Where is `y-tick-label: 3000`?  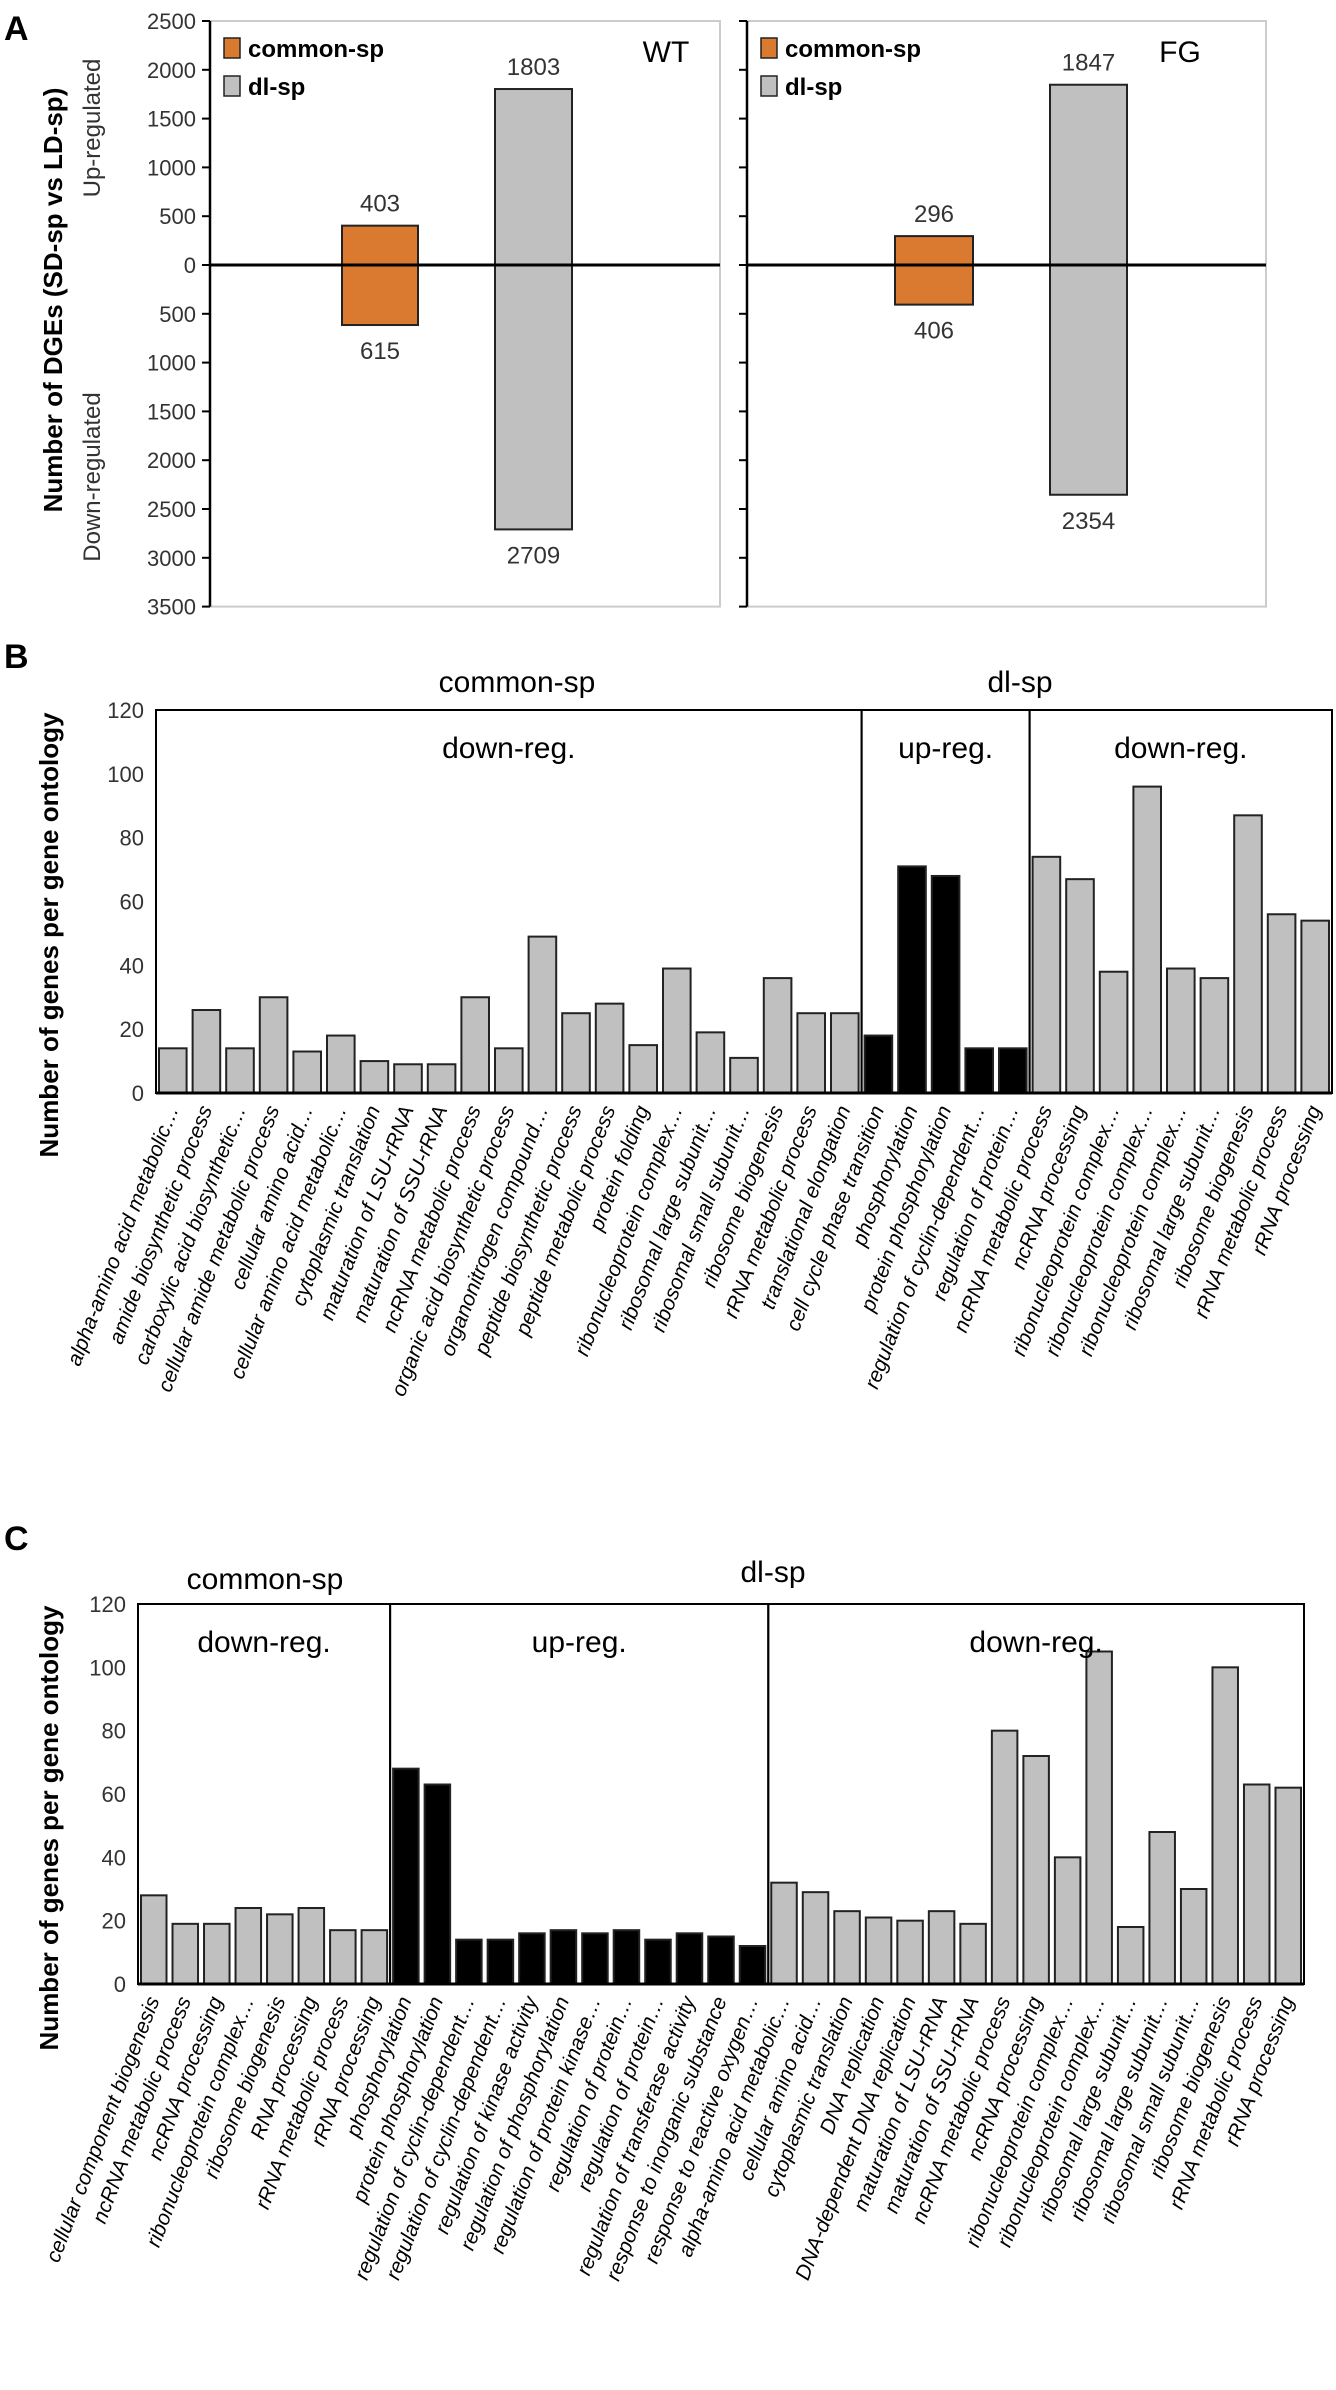 y-tick-label: 3000 is located at coordinates (171, 558).